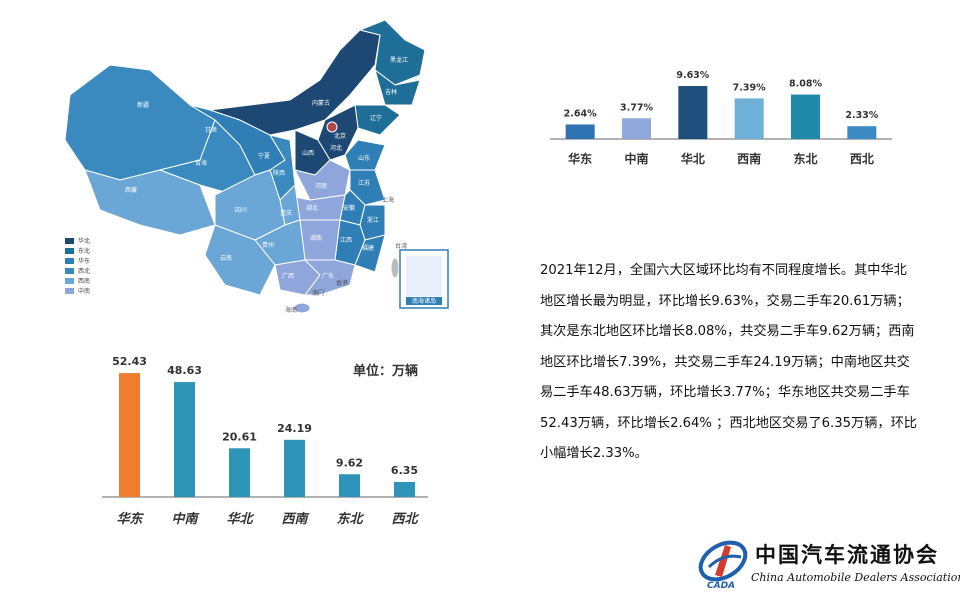  I want to click on legend-label: 东北, so click(84, 251).